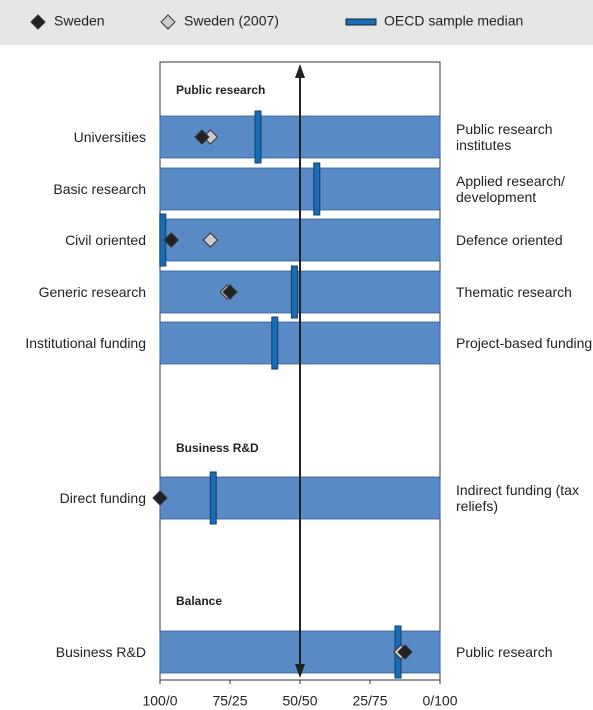  What do you see at coordinates (504, 652) in the screenshot?
I see `right-label: Public research` at bounding box center [504, 652].